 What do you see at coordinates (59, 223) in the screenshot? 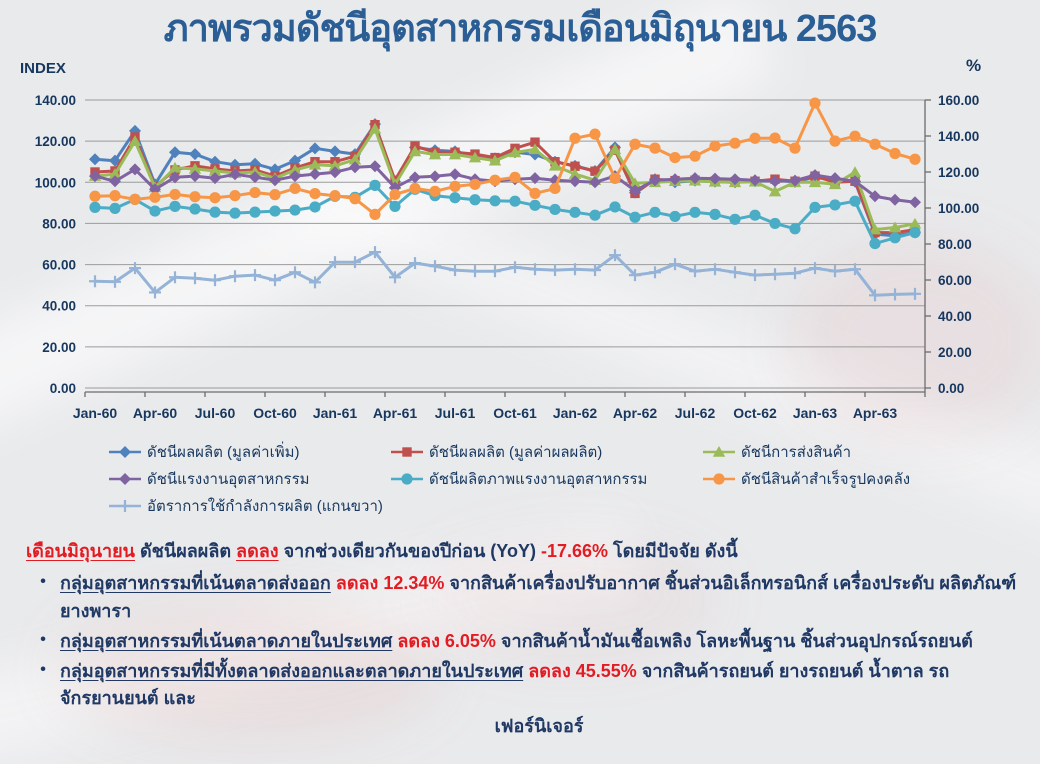
I see `left-axis-tick-label: 80.00` at bounding box center [59, 223].